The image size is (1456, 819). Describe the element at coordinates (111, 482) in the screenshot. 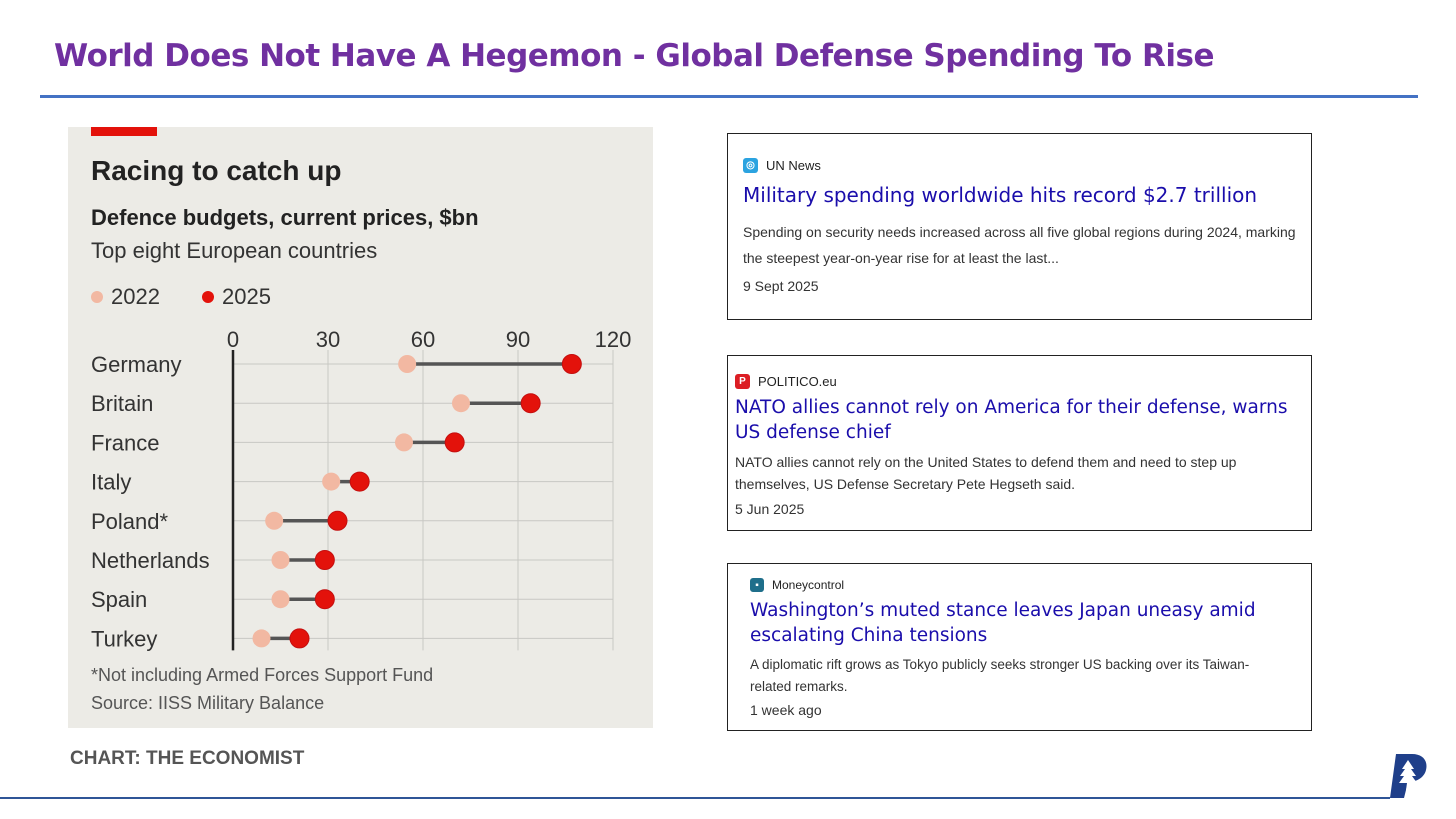

I see `category-label: Italy` at that location.